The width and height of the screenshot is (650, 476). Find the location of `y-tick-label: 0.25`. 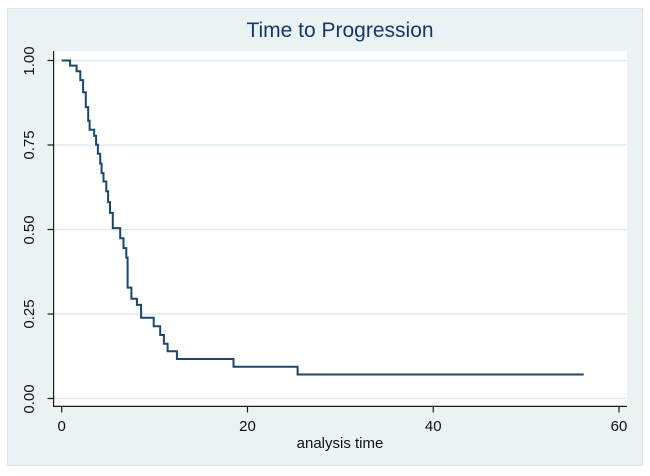

y-tick-label: 0.25 is located at coordinates (29, 314).